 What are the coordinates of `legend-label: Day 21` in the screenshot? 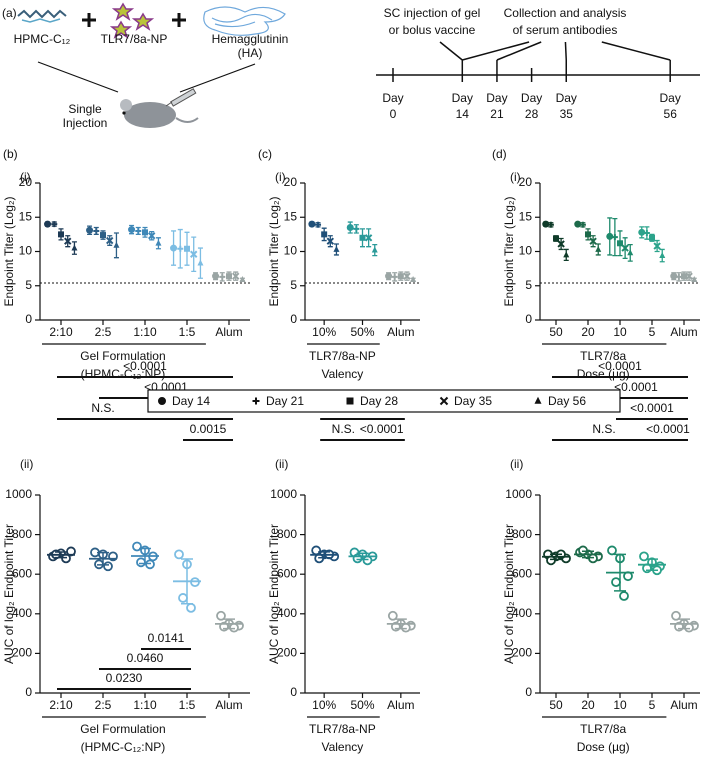 It's located at (285, 401).